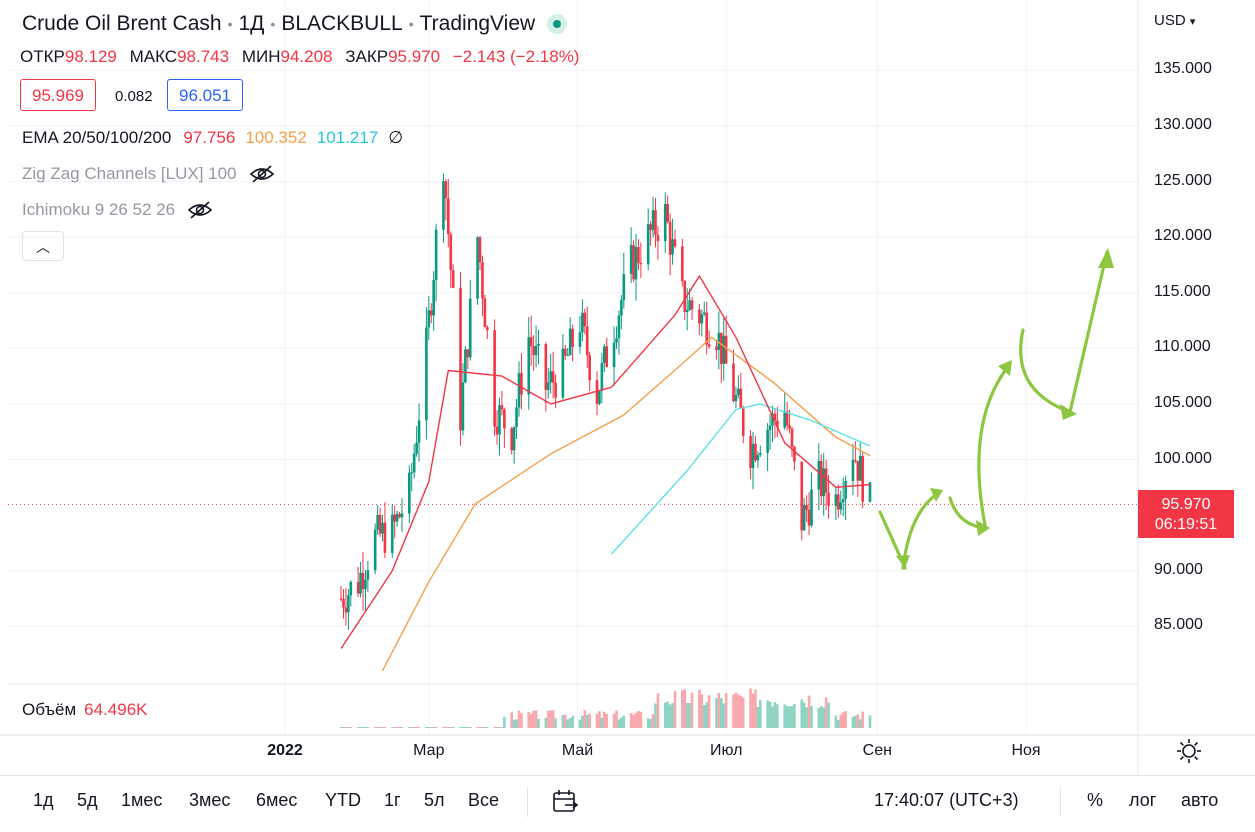  Describe the element at coordinates (142, 800) in the screenshot. I see `range-button: 1мес` at that location.